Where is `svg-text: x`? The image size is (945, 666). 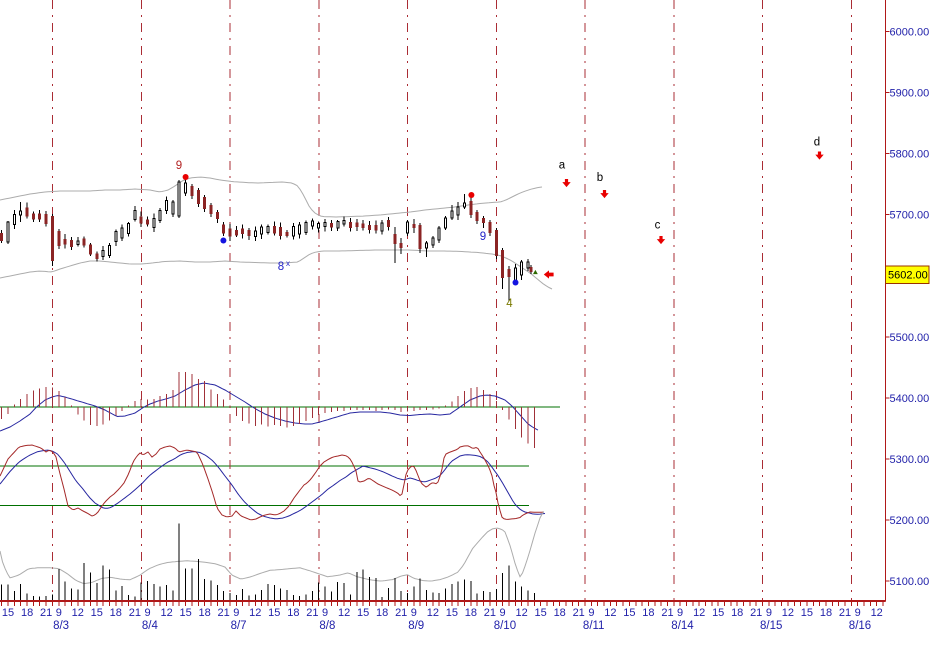 svg-text: x is located at coordinates (288, 263).